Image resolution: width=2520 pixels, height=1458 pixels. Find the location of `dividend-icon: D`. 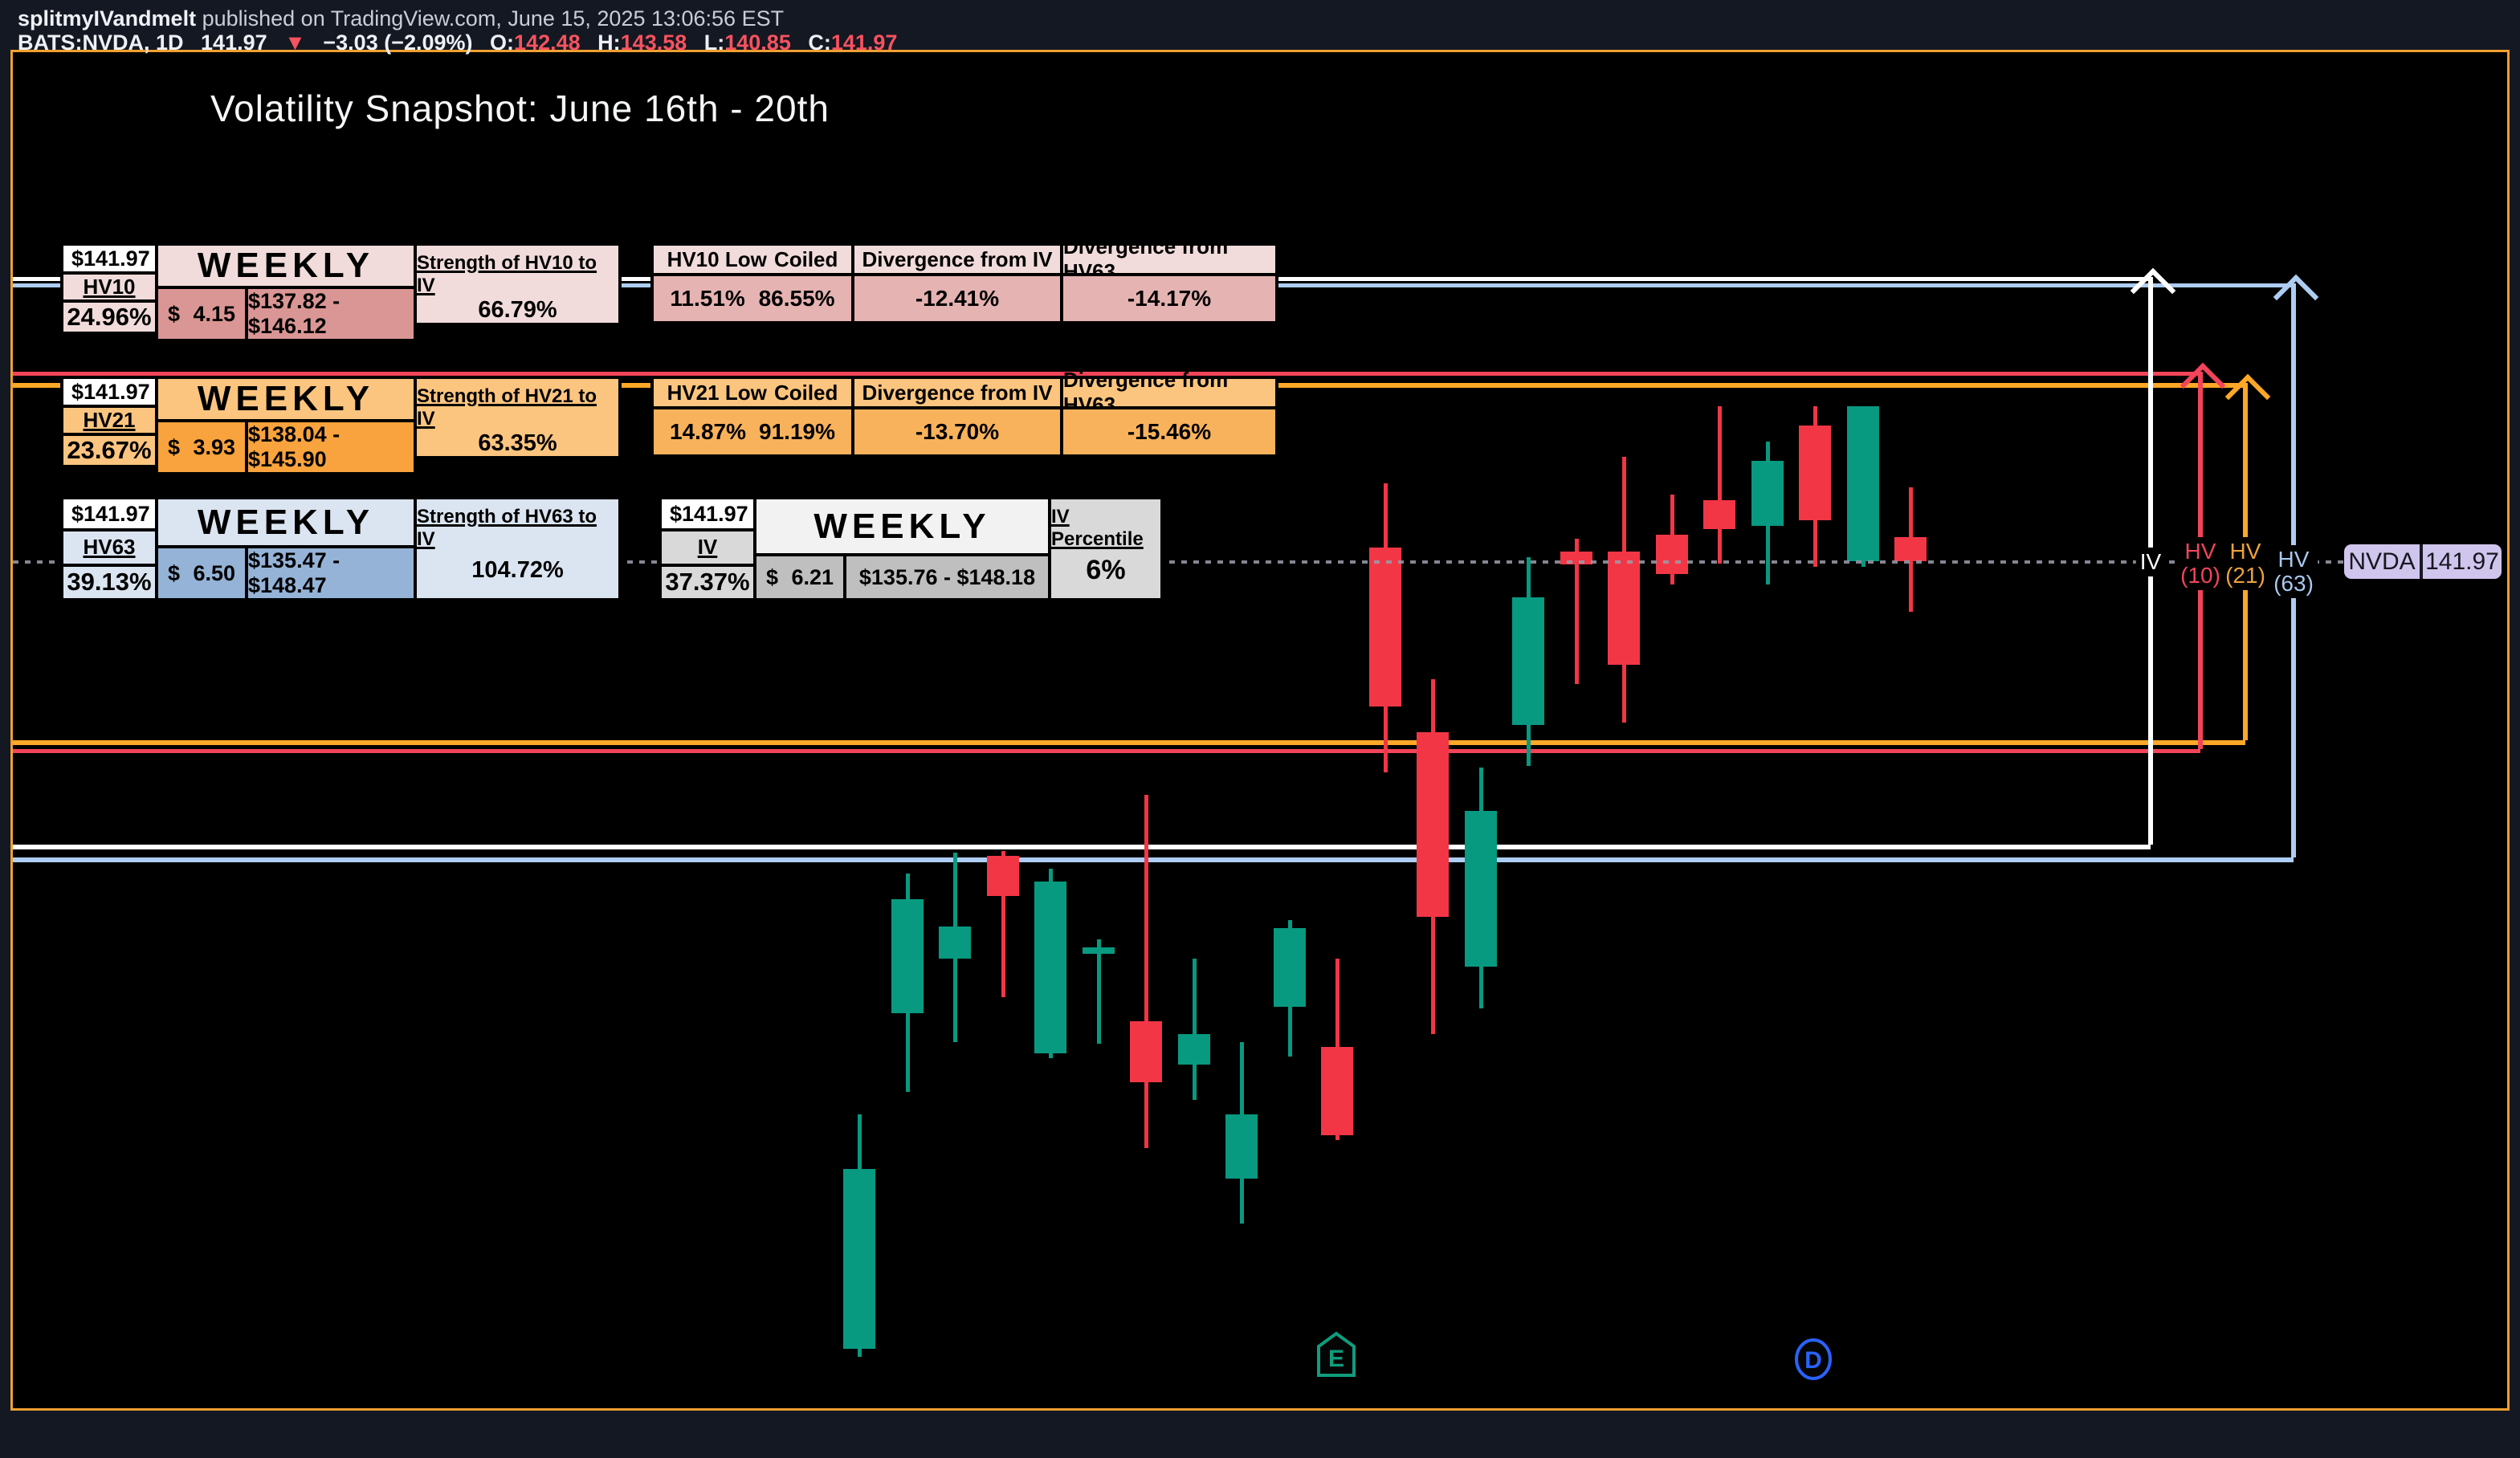

dividend-icon: D is located at coordinates (1813, 1359).